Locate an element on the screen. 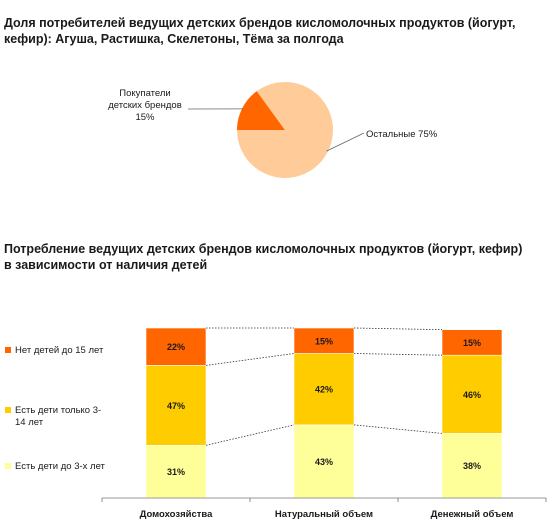 The height and width of the screenshot is (527, 550). bar-value-label-1-2: 15% is located at coordinates (324, 341).